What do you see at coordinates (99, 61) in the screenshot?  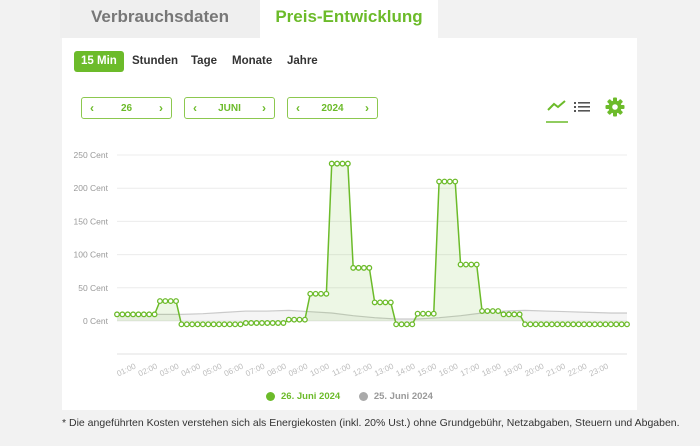 I see `period-15-min: 15 Min` at bounding box center [99, 61].